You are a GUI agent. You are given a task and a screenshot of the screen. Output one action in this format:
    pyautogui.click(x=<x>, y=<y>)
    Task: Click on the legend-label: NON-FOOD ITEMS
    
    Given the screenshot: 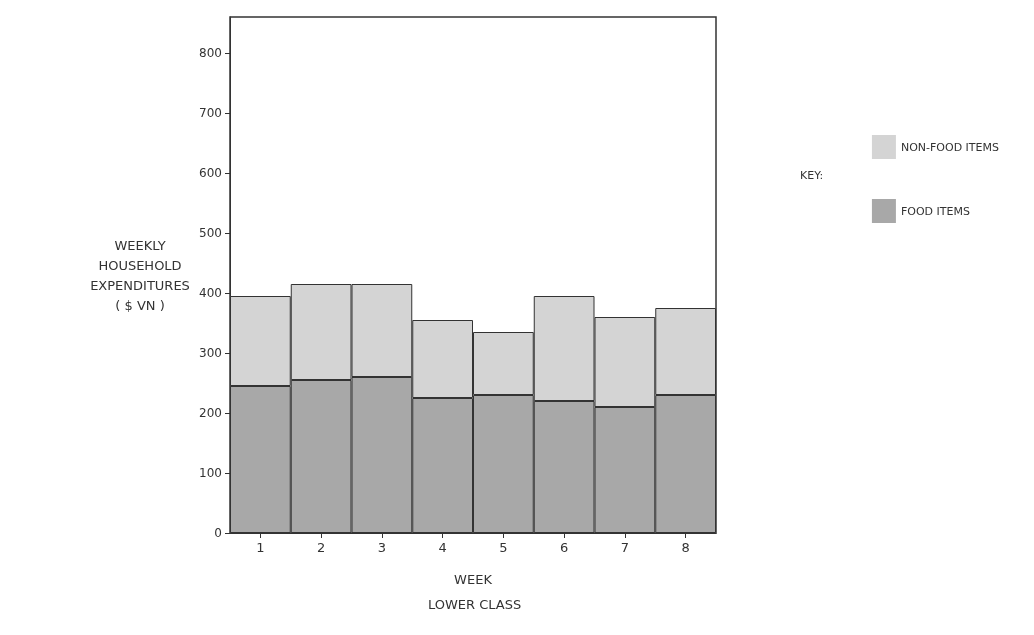 What is the action you would take?
    pyautogui.click(x=950, y=147)
    